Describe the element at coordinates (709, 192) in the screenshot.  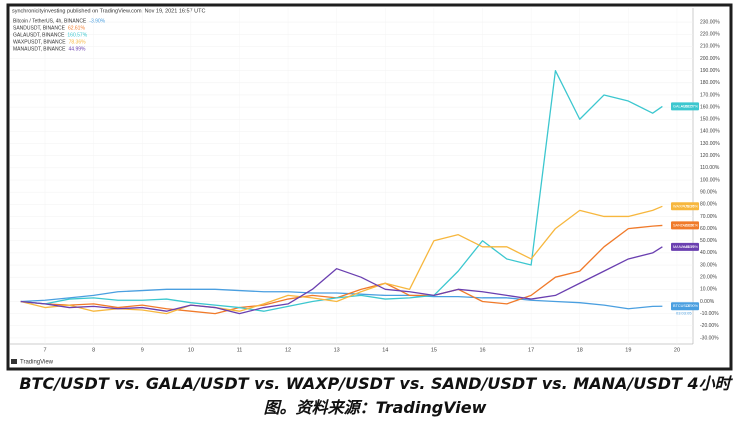
I see `y-tick-label: 90.00%` at that location.